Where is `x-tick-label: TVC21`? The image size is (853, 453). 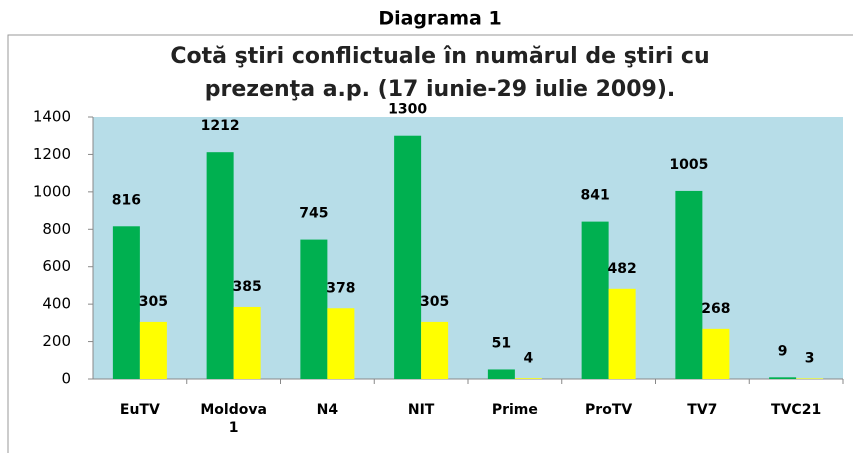 x-tick-label: TVC21 is located at coordinates (796, 410).